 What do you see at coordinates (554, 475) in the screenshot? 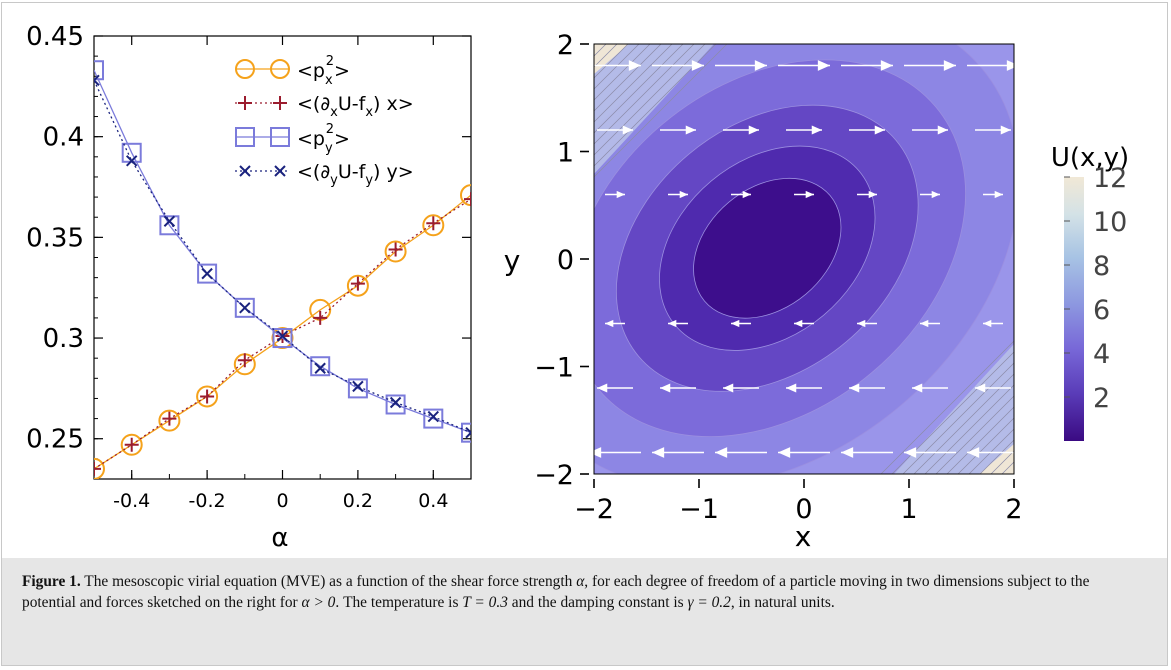
I see `y-tick-label: −2` at bounding box center [554, 475].